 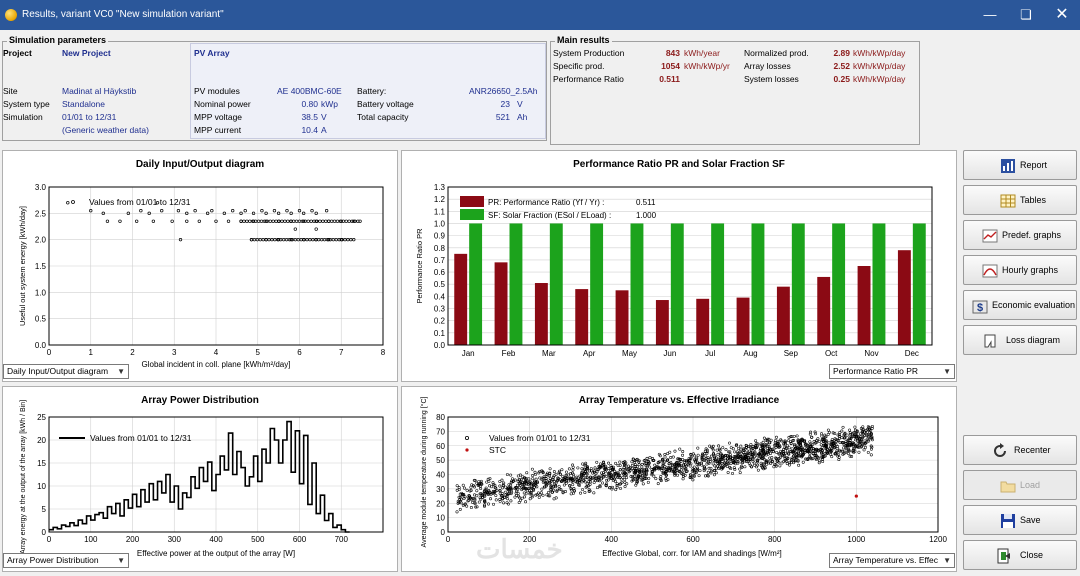 What do you see at coordinates (549, 353) in the screenshot?
I see `pr-sf-x-tick-label: Mar` at bounding box center [549, 353].